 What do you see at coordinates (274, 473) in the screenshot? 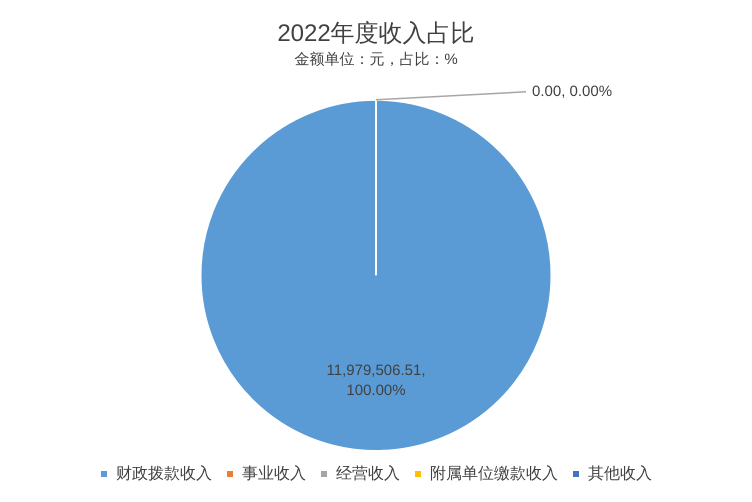
I see `legend-label: 事业收入` at bounding box center [274, 473].